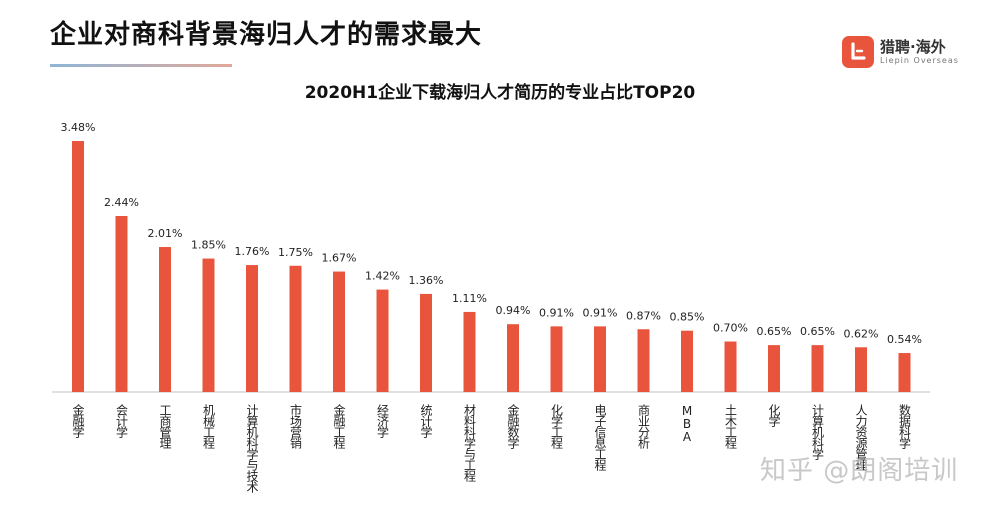 This screenshot has height=516, width=1000. What do you see at coordinates (208, 245) in the screenshot?
I see `data-label: 1.85%` at bounding box center [208, 245].